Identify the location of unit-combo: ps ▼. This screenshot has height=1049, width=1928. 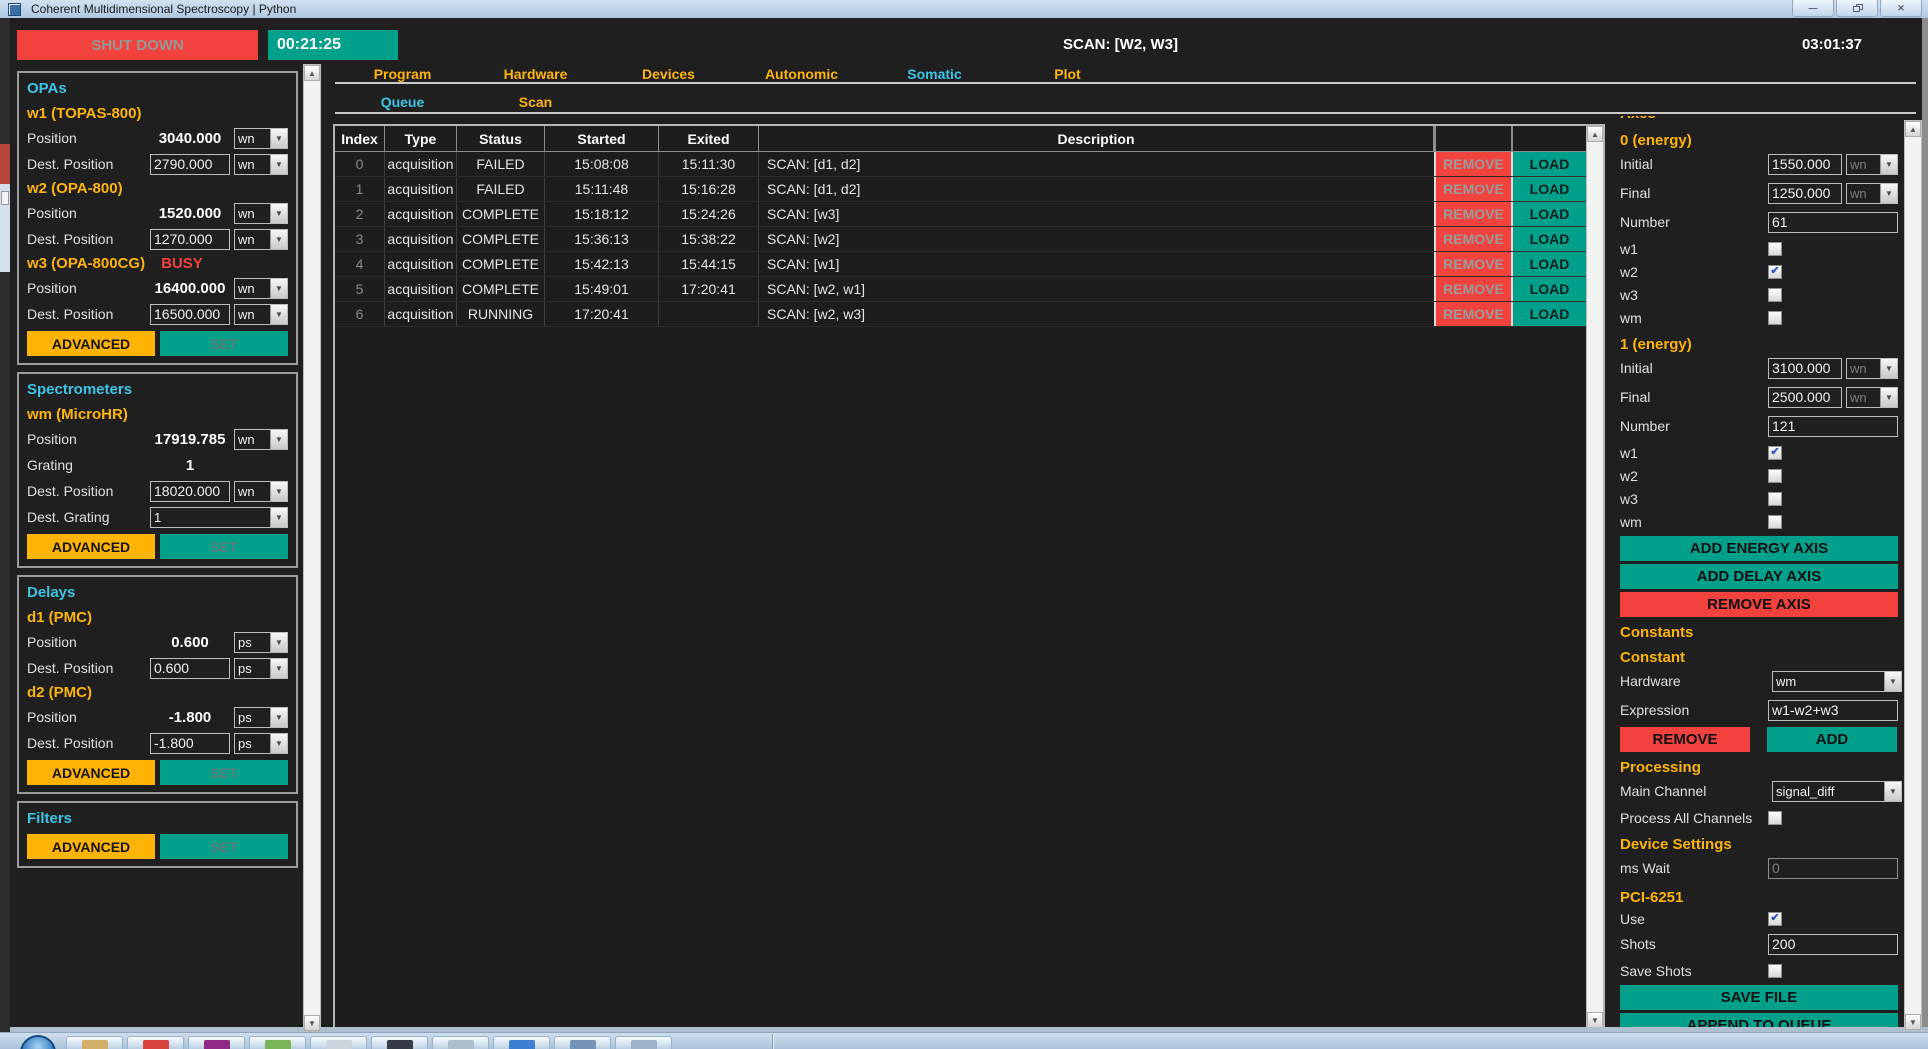
(261, 743).